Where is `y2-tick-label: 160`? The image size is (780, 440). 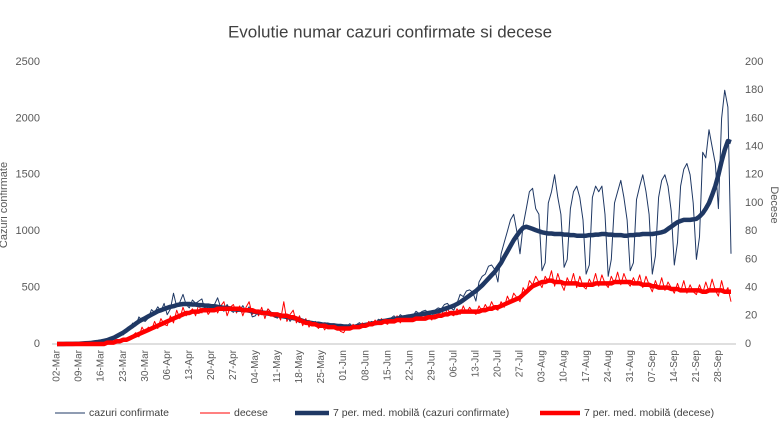 y2-tick-label: 160 is located at coordinates (754, 118).